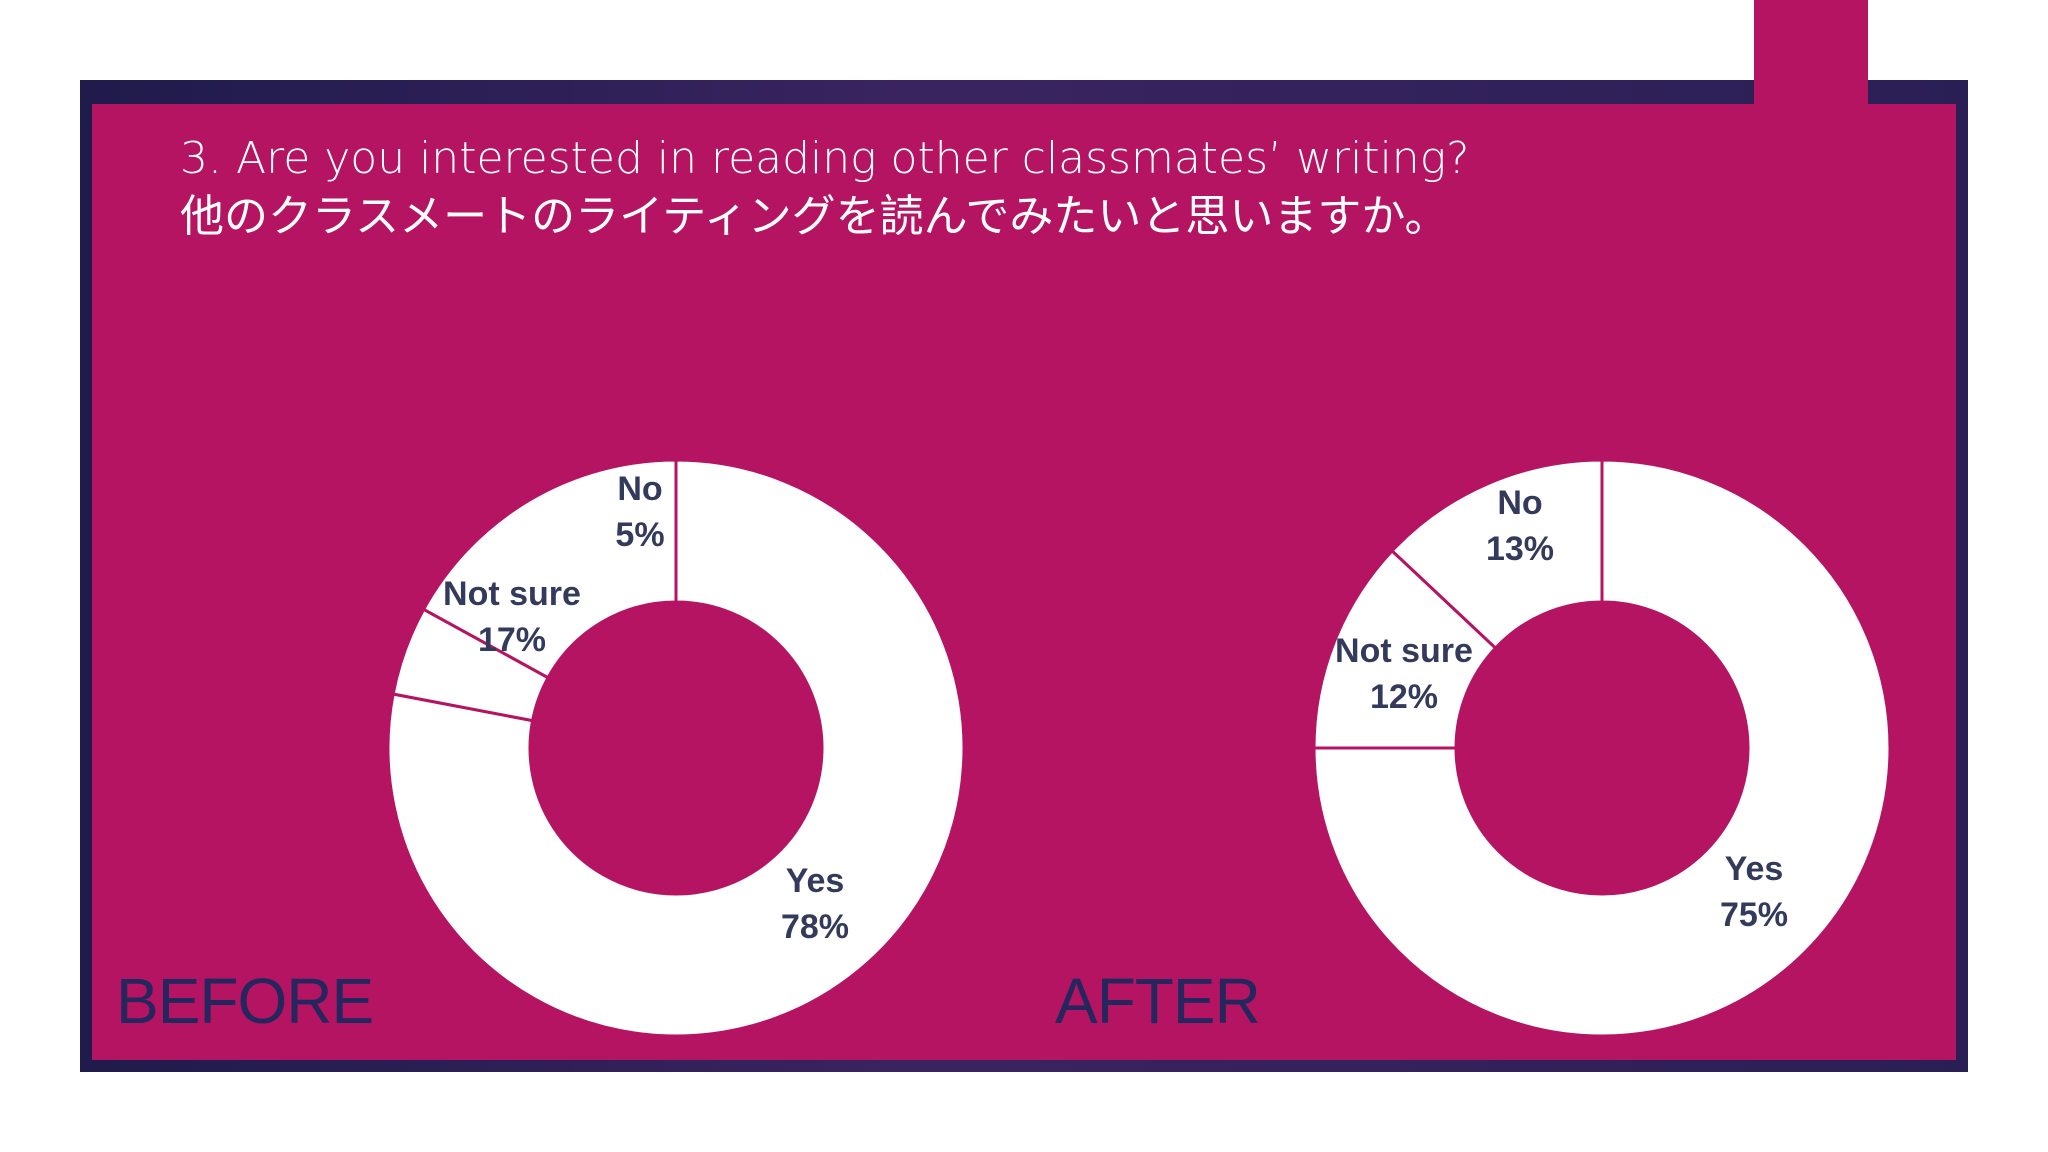  Describe the element at coordinates (639, 512) in the screenshot. I see `data-label-no: No 5%` at that location.